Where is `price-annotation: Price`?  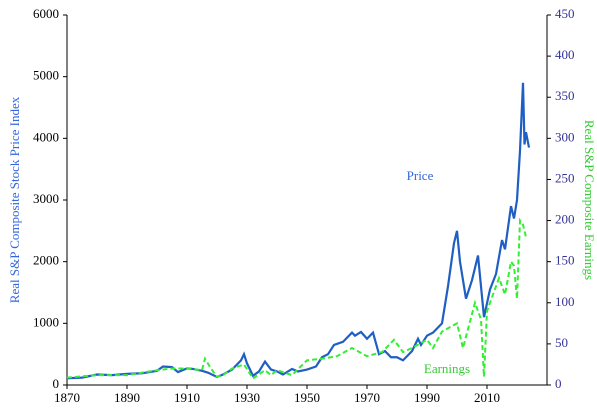 price-annotation: Price is located at coordinates (420, 175).